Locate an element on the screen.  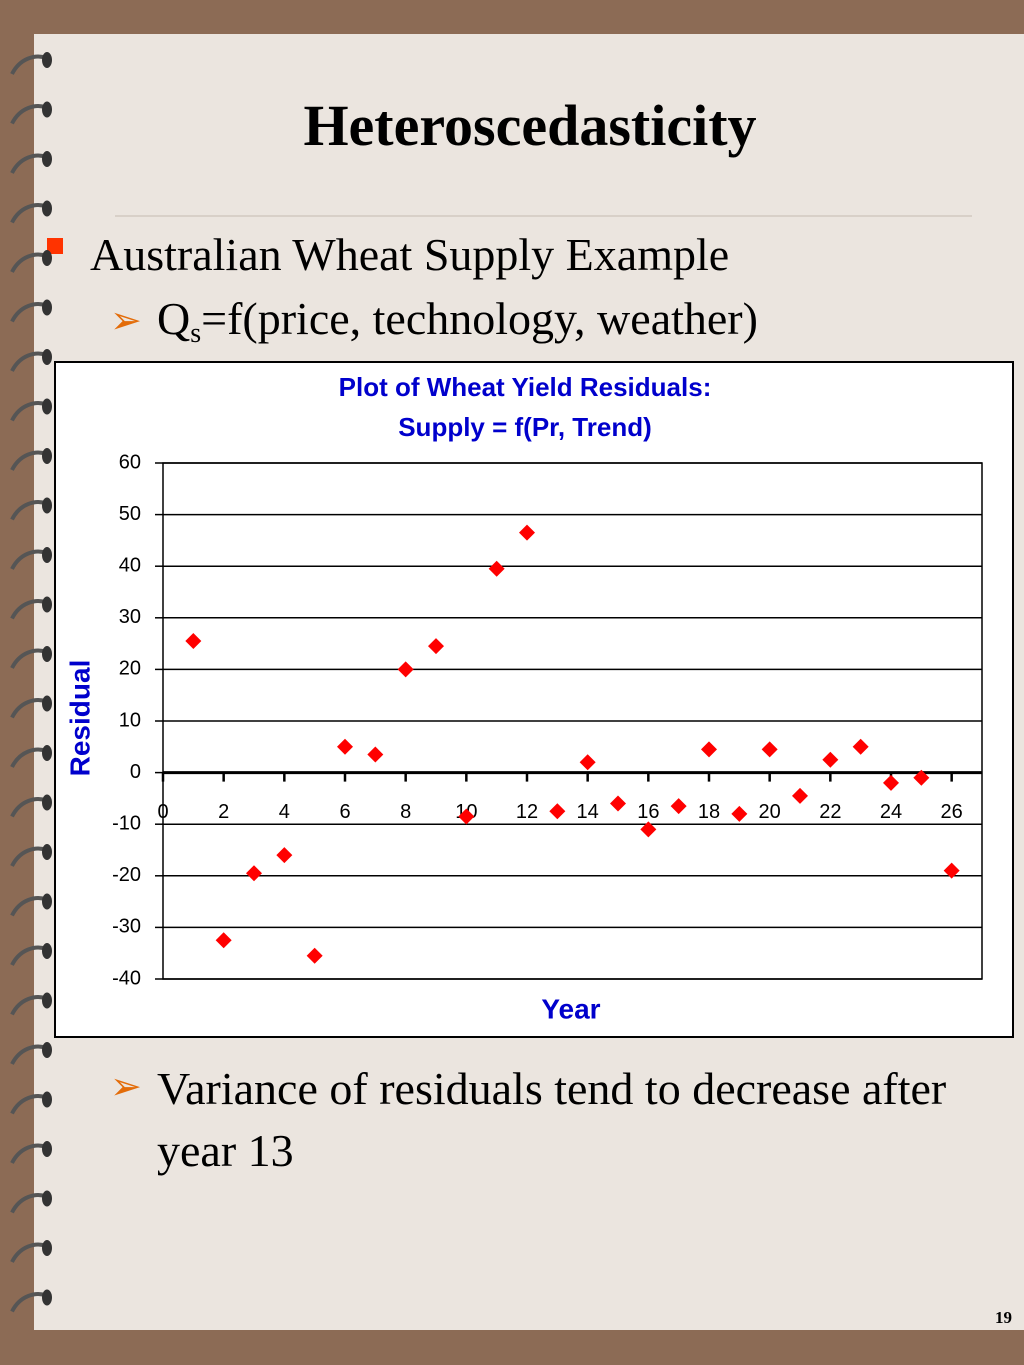
x-tick-label: 14 is located at coordinates (588, 812).